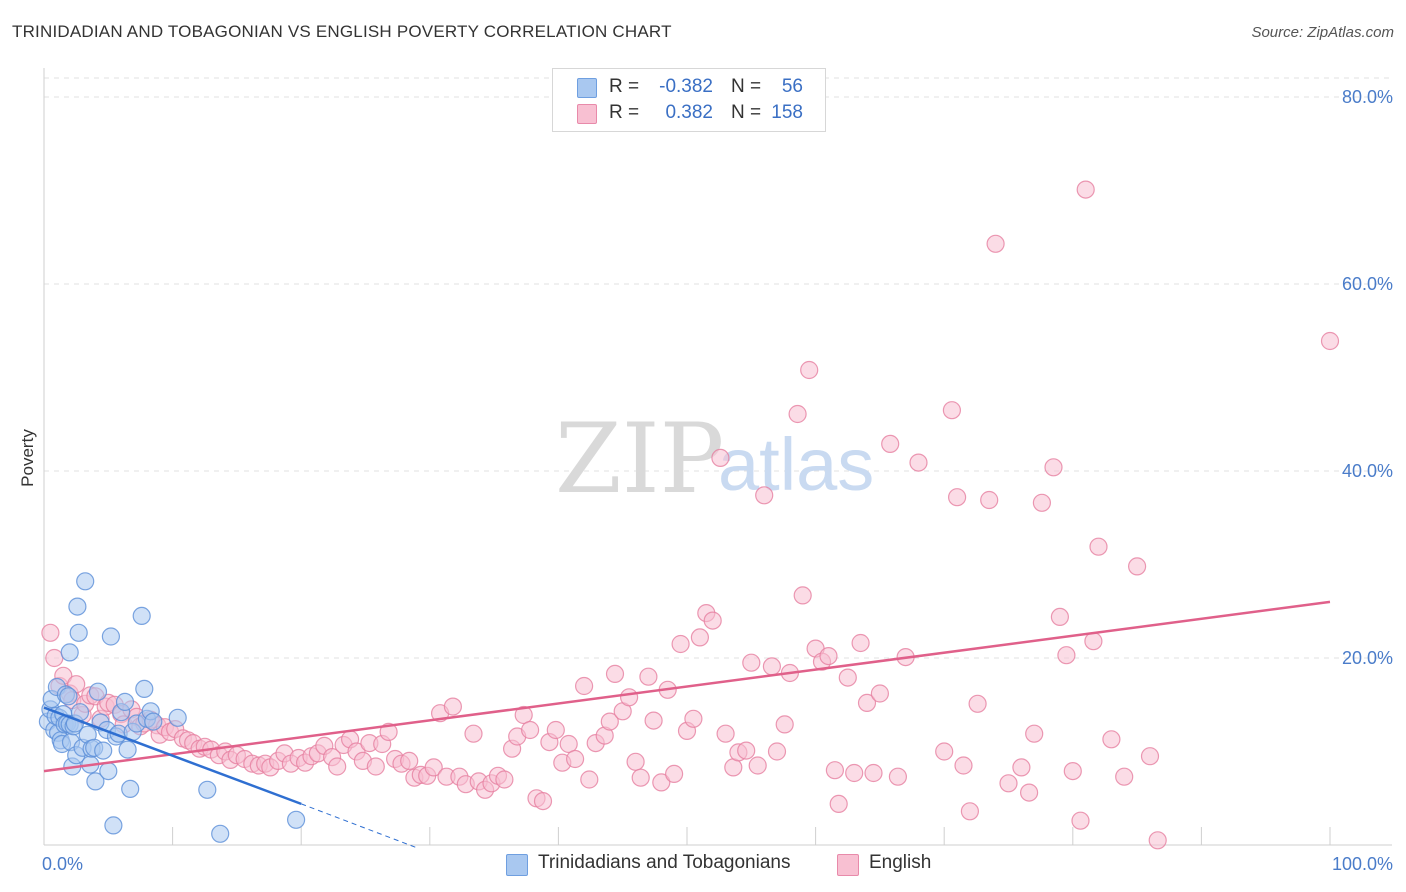 The height and width of the screenshot is (892, 1406). What do you see at coordinates (172, 756) in the screenshot?
I see `trend-line-trinidadians` at bounding box center [172, 756].